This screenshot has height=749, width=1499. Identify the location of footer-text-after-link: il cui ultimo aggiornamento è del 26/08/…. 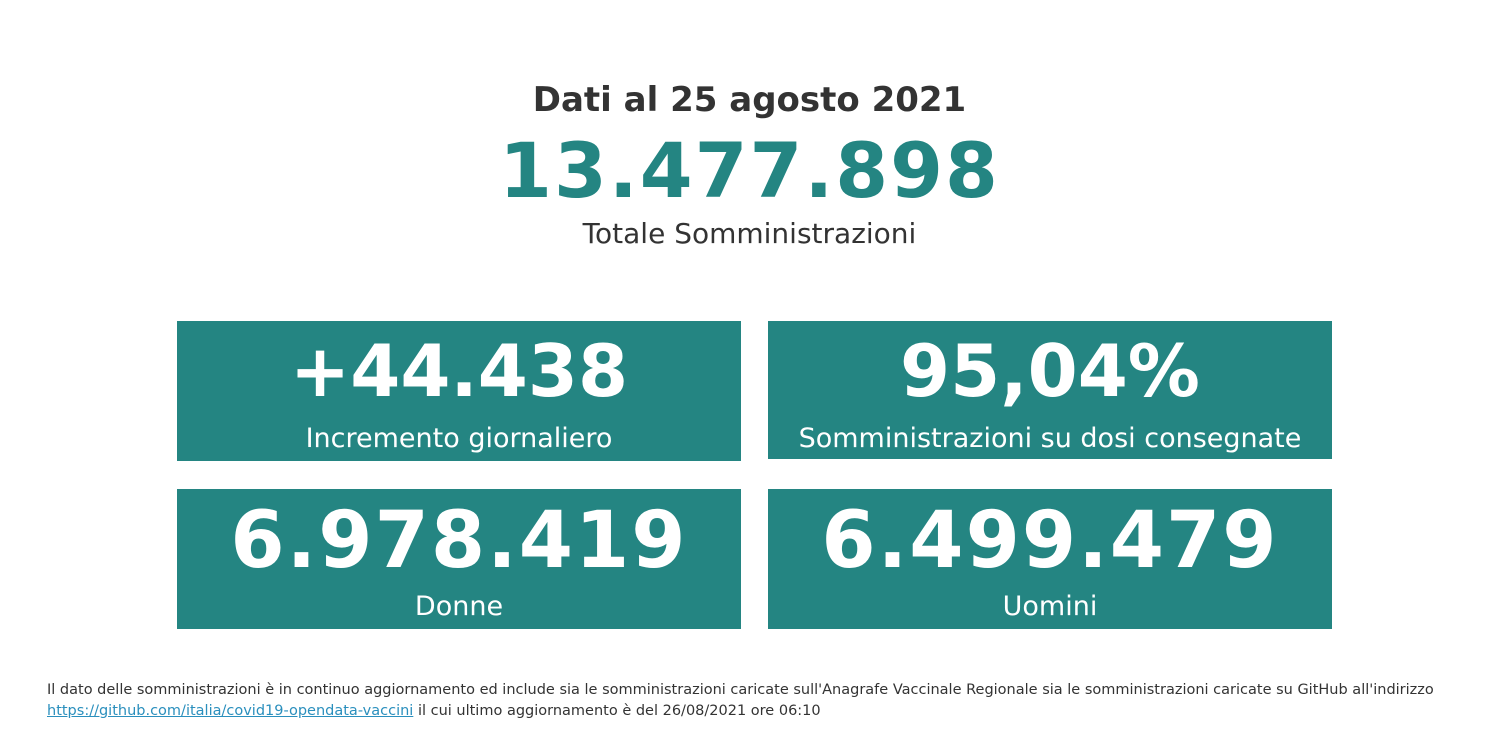
(619, 711).